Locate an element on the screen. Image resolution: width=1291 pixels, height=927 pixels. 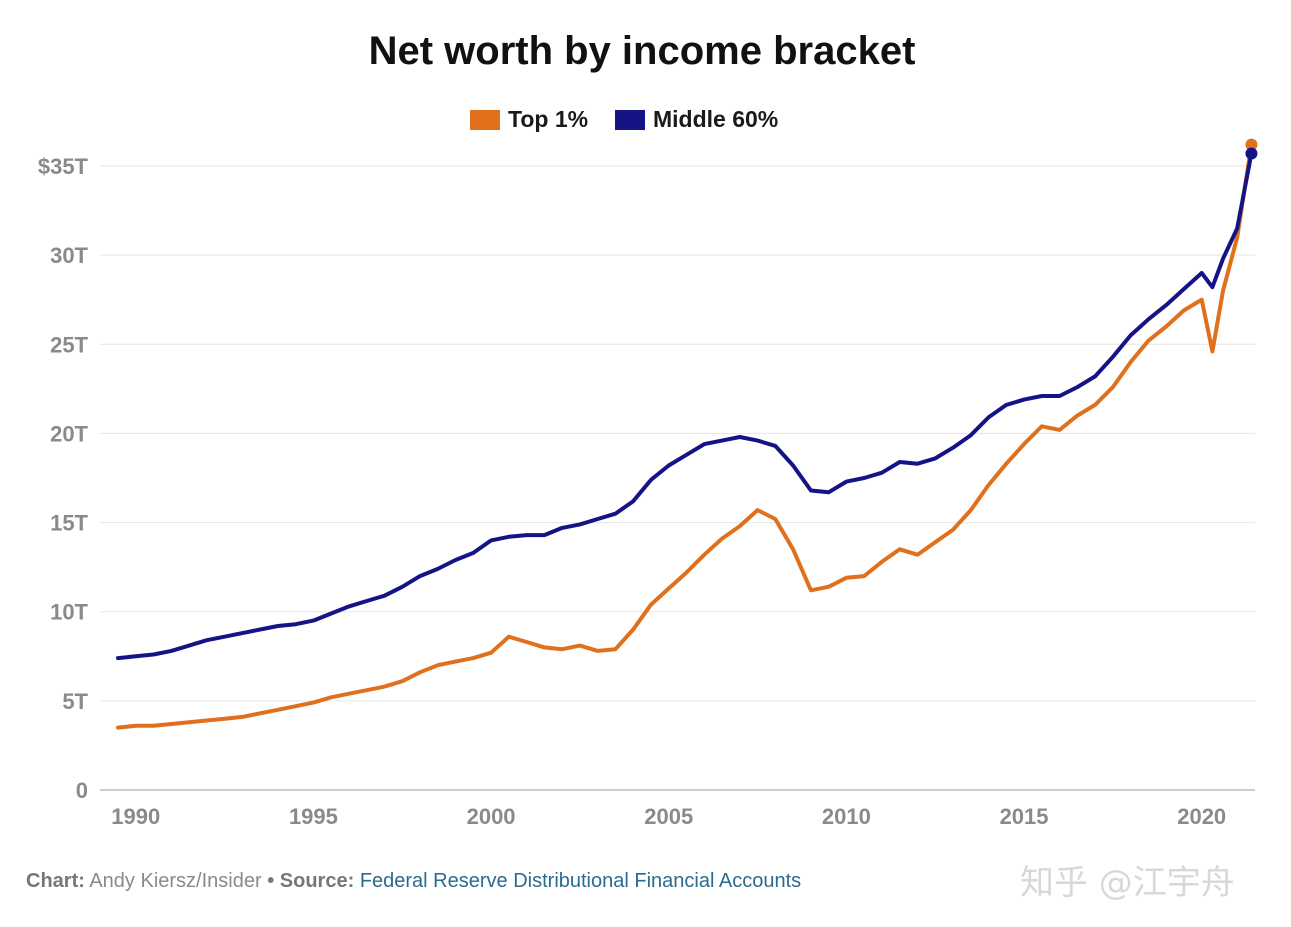
source-label: Source: is located at coordinates (317, 881).